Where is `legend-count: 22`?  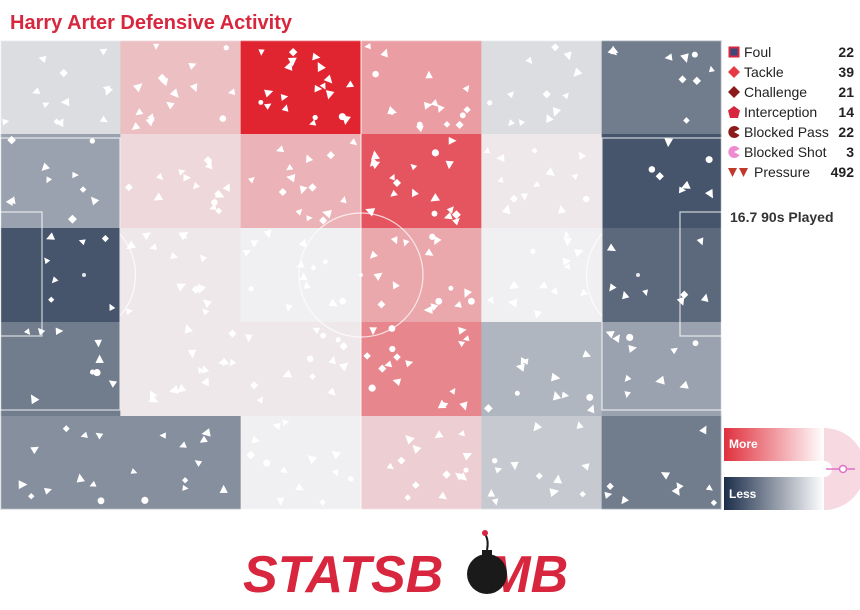
legend-count: 22 is located at coordinates (846, 52).